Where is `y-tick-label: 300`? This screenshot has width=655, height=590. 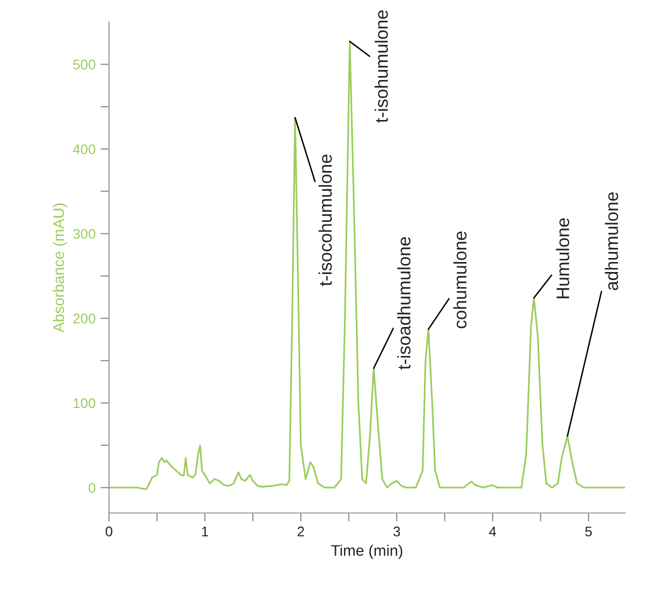
y-tick-label: 300 is located at coordinates (84, 233).